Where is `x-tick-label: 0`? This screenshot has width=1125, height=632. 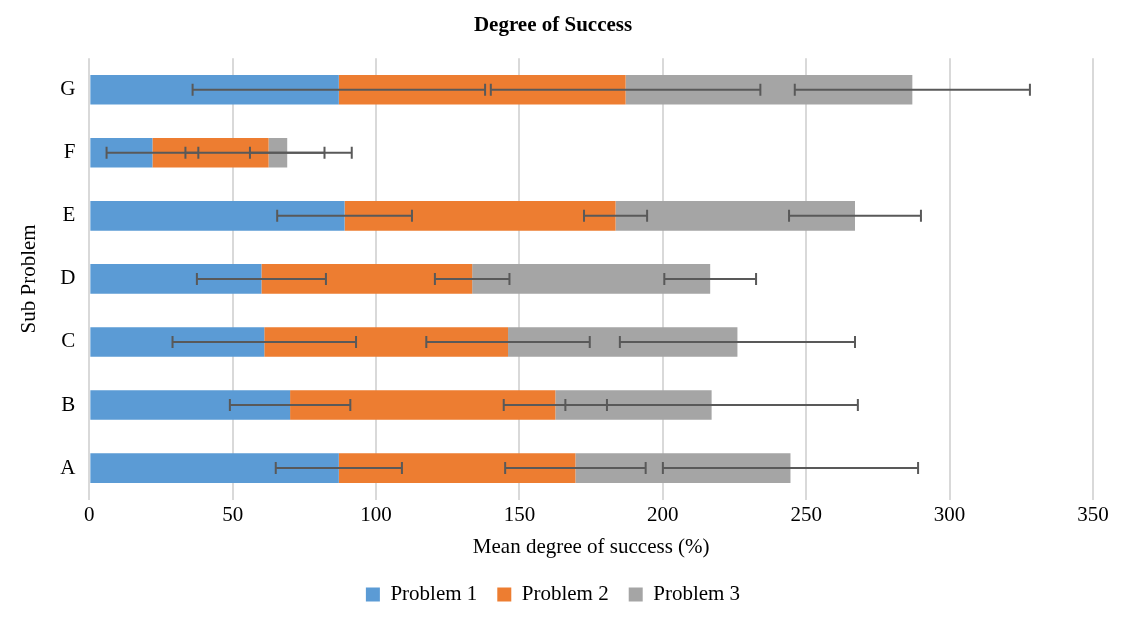 x-tick-label: 0 is located at coordinates (89, 513).